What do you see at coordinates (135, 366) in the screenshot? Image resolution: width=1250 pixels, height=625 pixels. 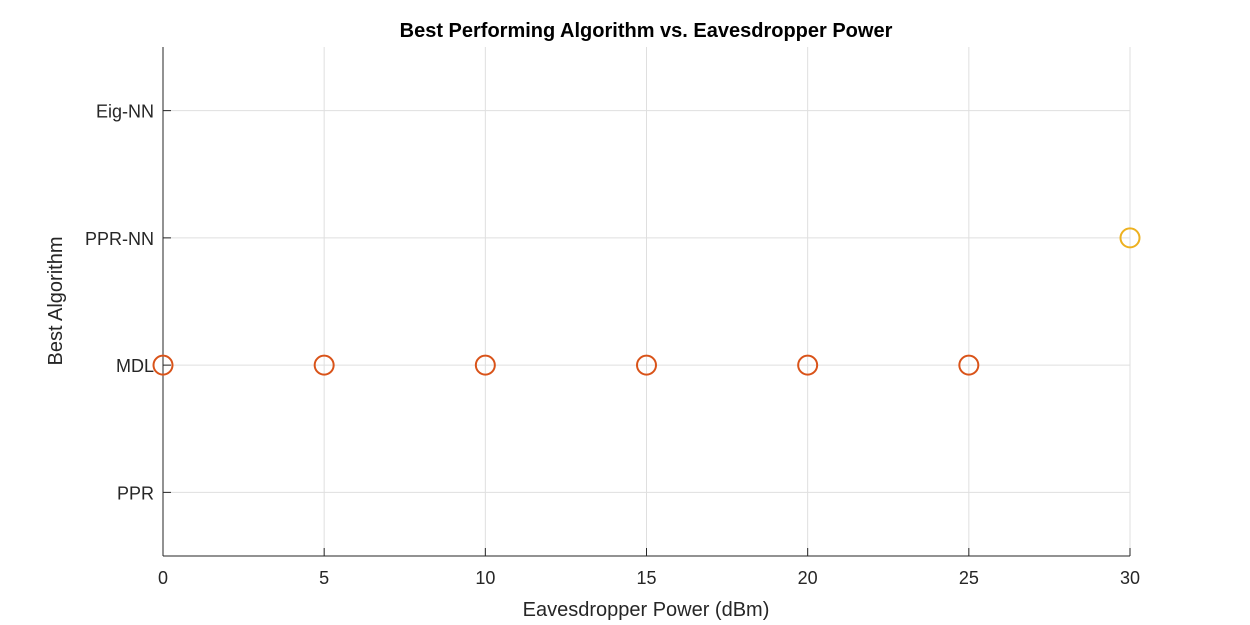 I see `y-tick-label: MDL` at bounding box center [135, 366].